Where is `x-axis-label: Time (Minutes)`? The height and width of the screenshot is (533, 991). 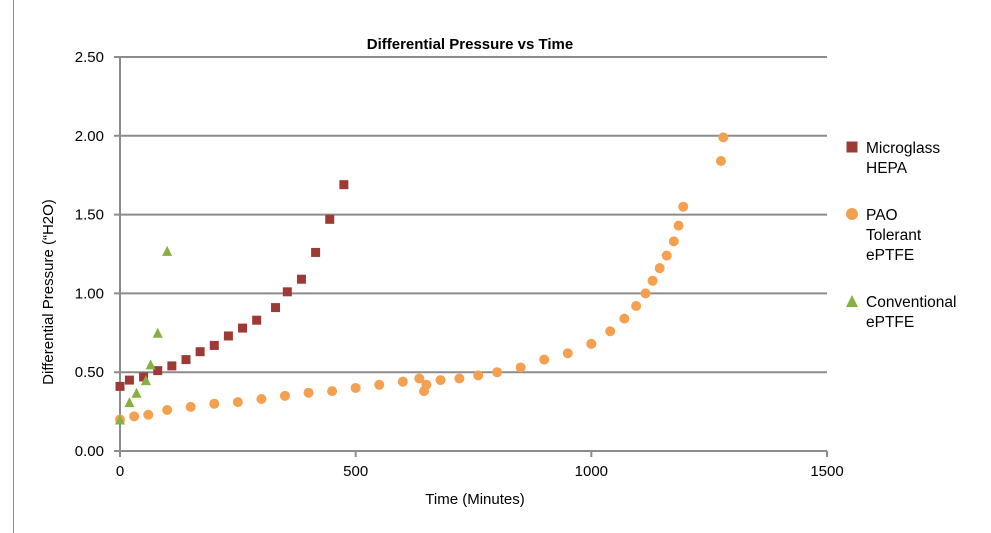
x-axis-label: Time (Minutes) is located at coordinates (474, 499).